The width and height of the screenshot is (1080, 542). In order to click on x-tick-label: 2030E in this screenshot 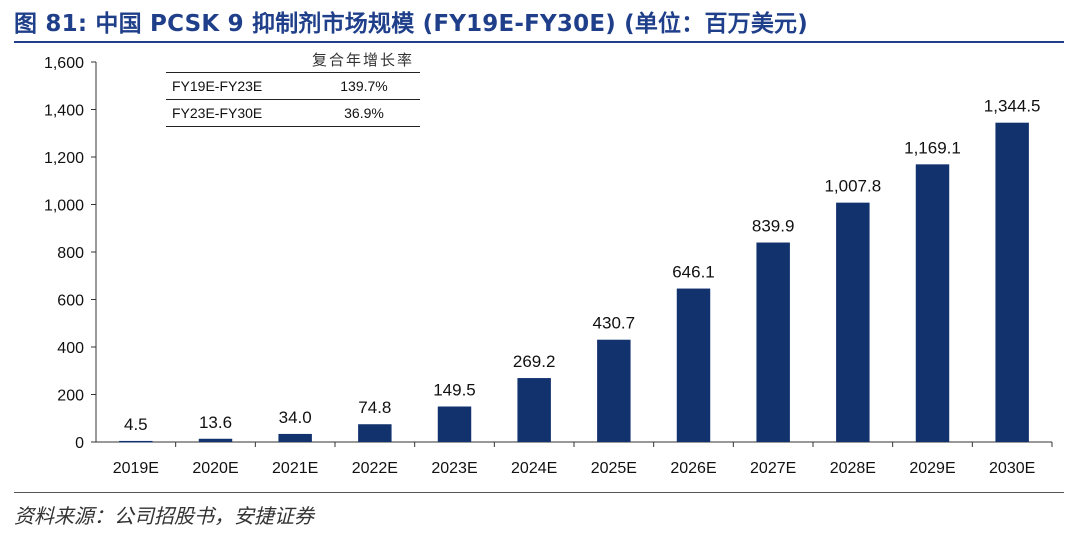, I will do `click(1012, 468)`.